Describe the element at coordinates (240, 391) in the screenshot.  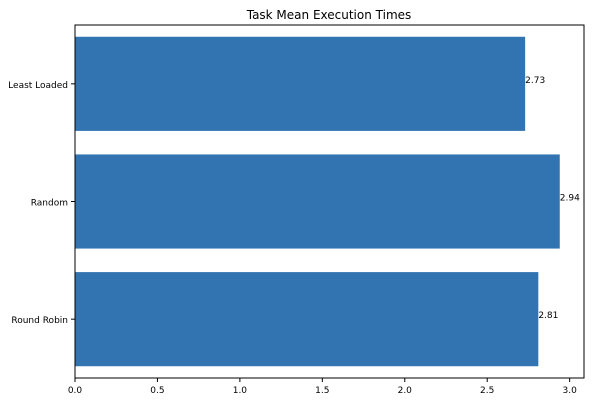
I see `x-tick-label: 1.0` at that location.